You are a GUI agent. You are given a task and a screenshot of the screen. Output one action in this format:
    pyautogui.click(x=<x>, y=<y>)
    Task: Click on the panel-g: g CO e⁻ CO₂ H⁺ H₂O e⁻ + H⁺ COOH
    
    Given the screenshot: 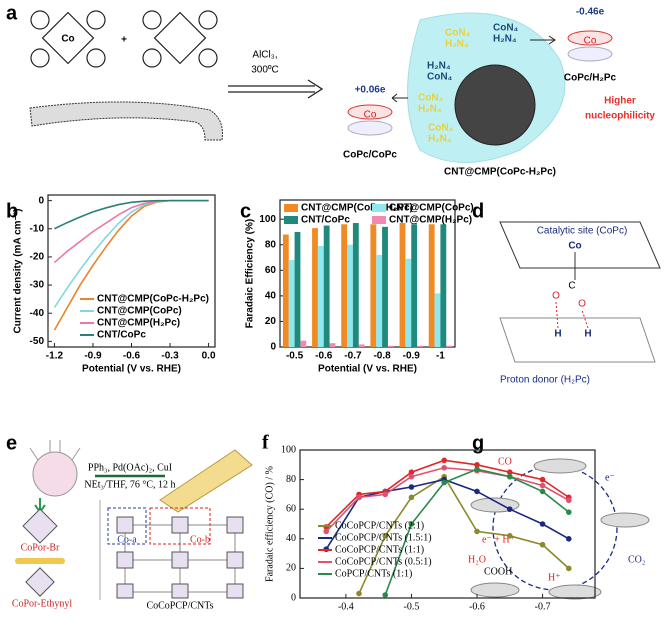 What is the action you would take?
    pyautogui.click(x=559, y=516)
    